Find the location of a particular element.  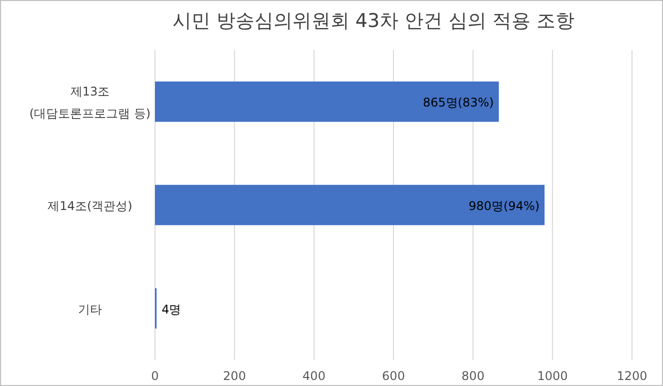

data-label: 980명(94%) is located at coordinates (504, 206).